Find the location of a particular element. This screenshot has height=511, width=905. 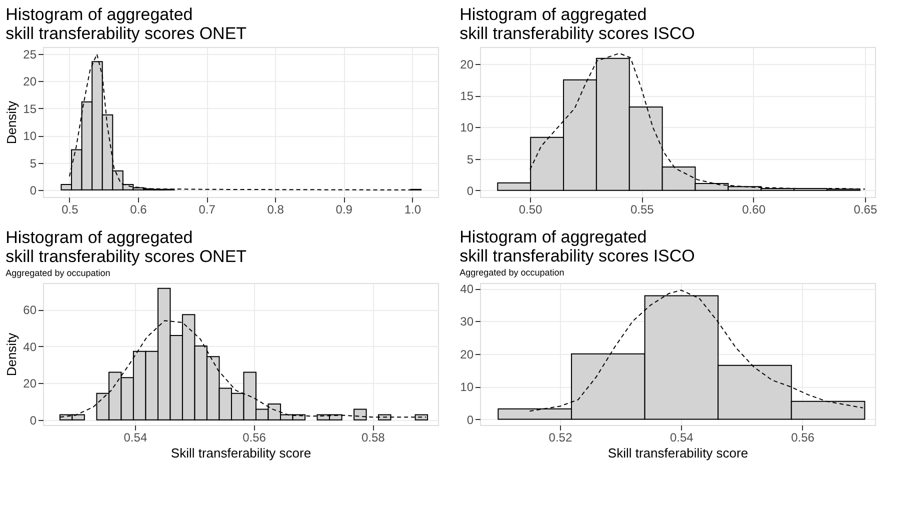

x-tick-label: 0.60 is located at coordinates (754, 209).